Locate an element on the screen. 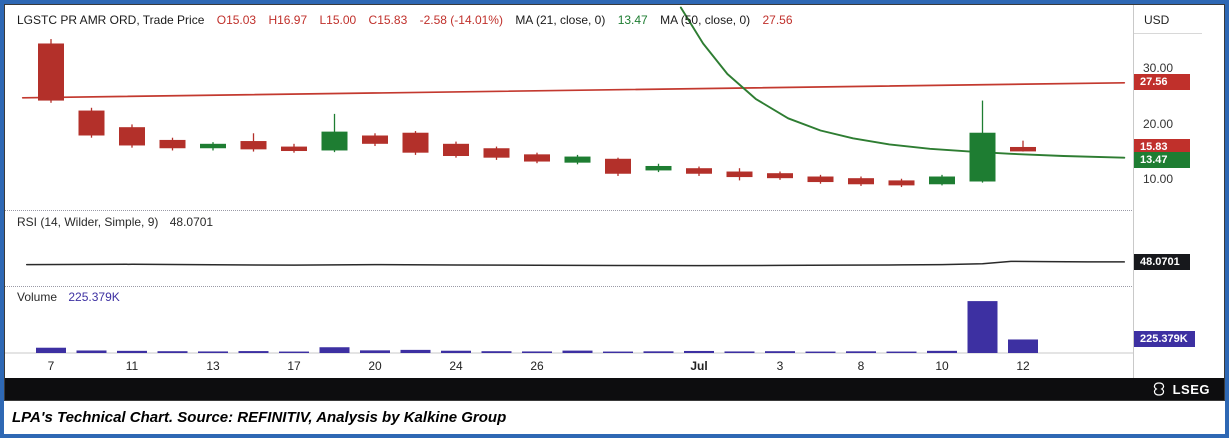  x-axis-ticks: 7 11 13 17 20 24 26 Jul 3 8 10 12 is located at coordinates (539, 366).